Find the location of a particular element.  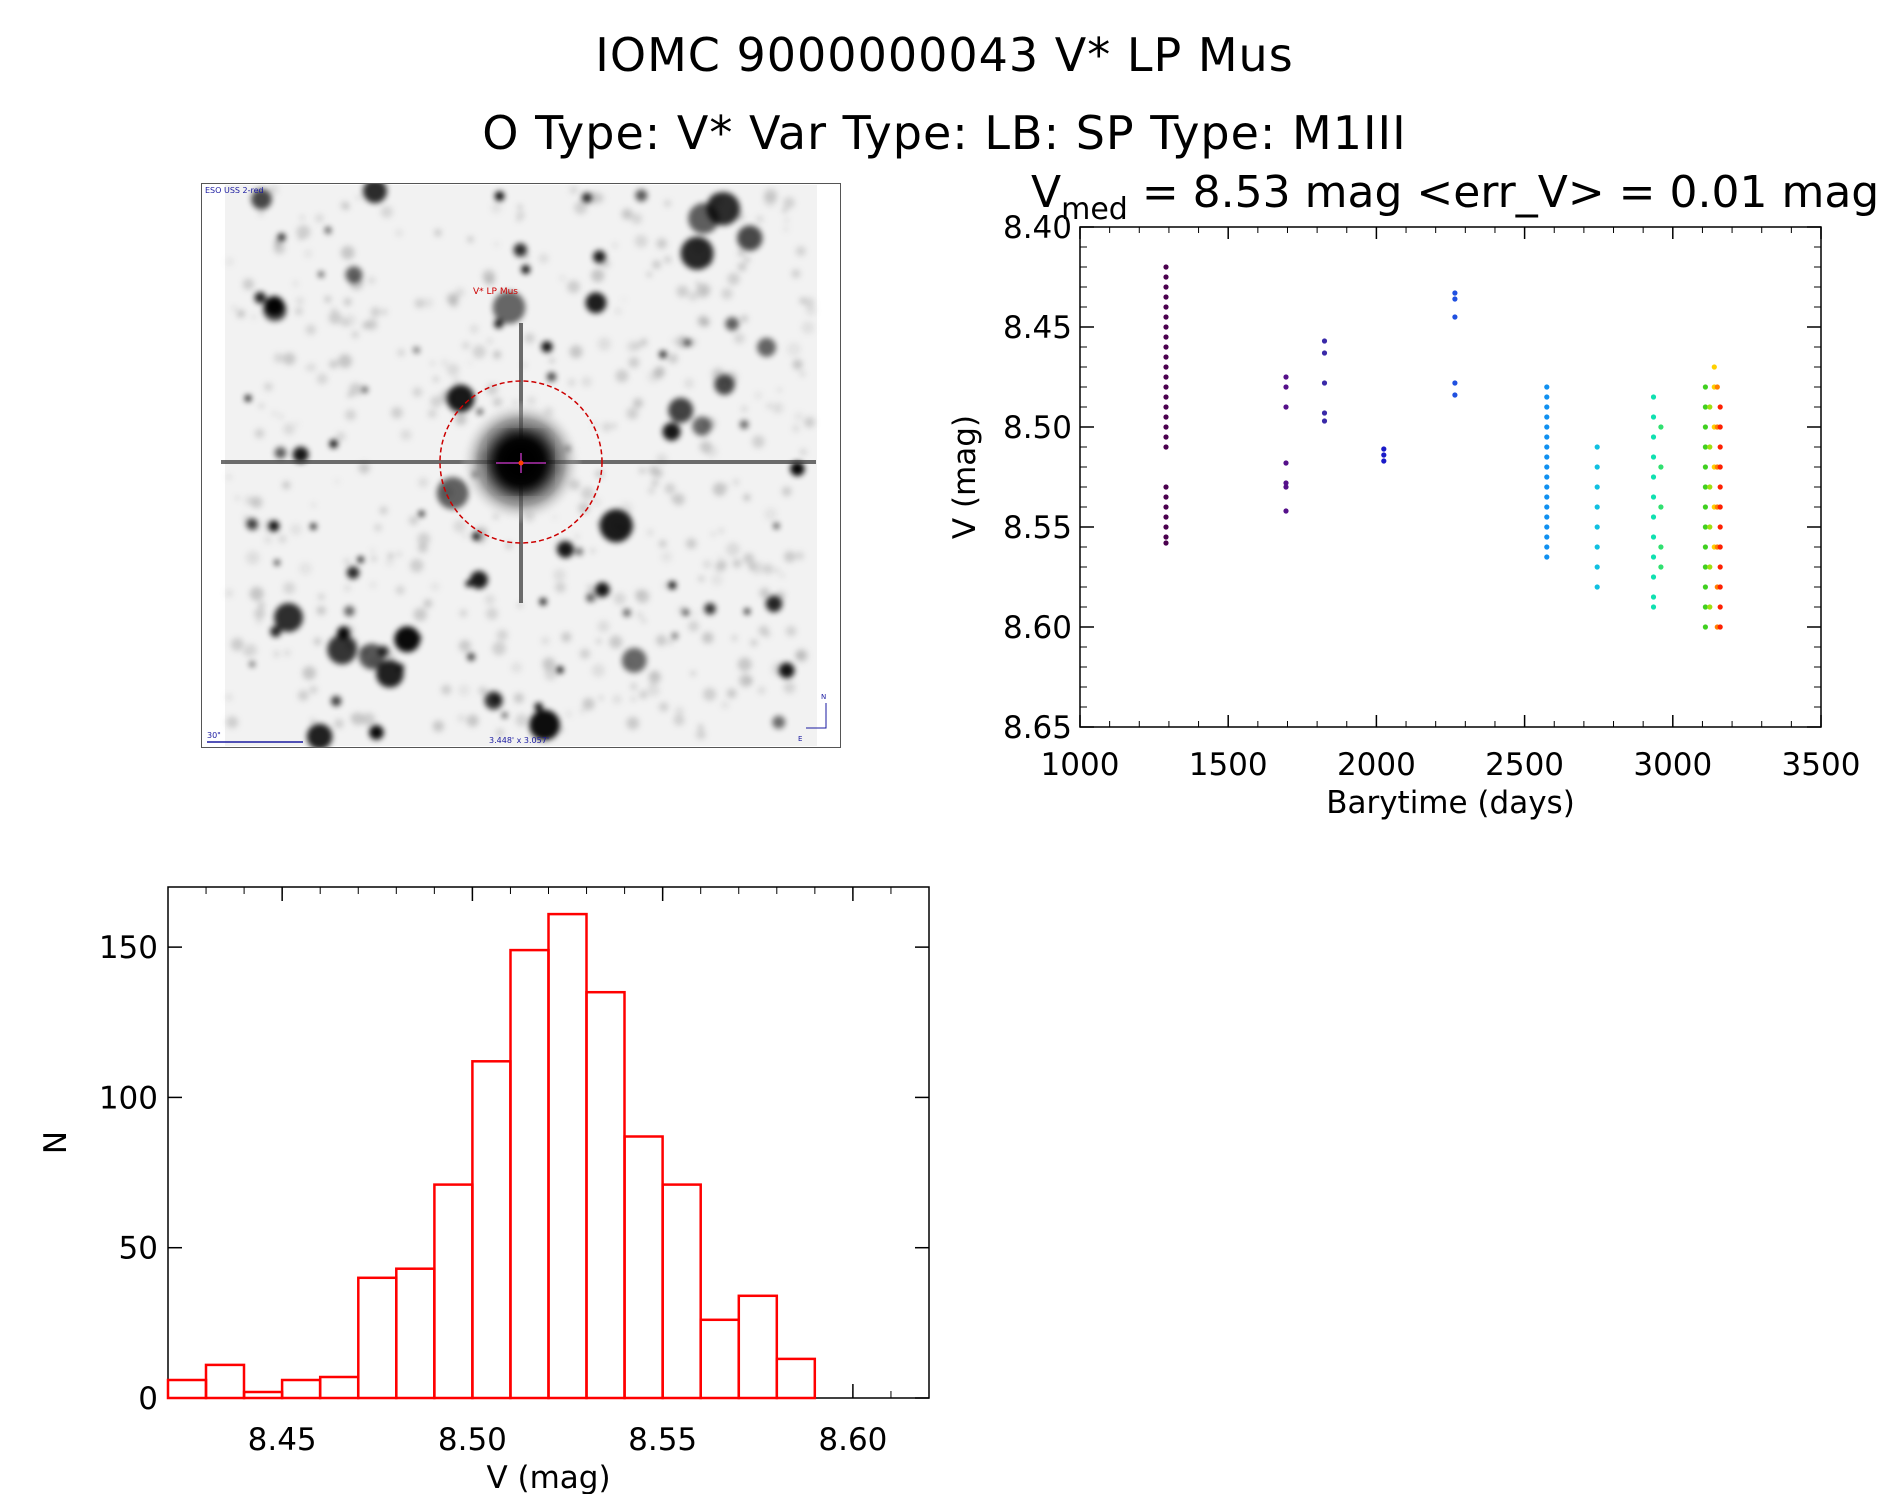

y-tick-label: 8.60 is located at coordinates (1037, 628).